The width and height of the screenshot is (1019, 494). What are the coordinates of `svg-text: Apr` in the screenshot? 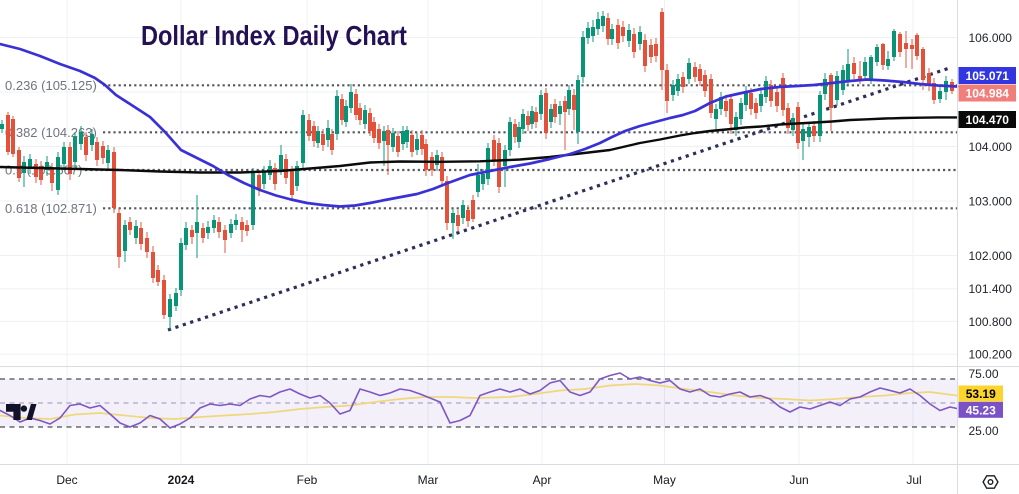 It's located at (542, 480).